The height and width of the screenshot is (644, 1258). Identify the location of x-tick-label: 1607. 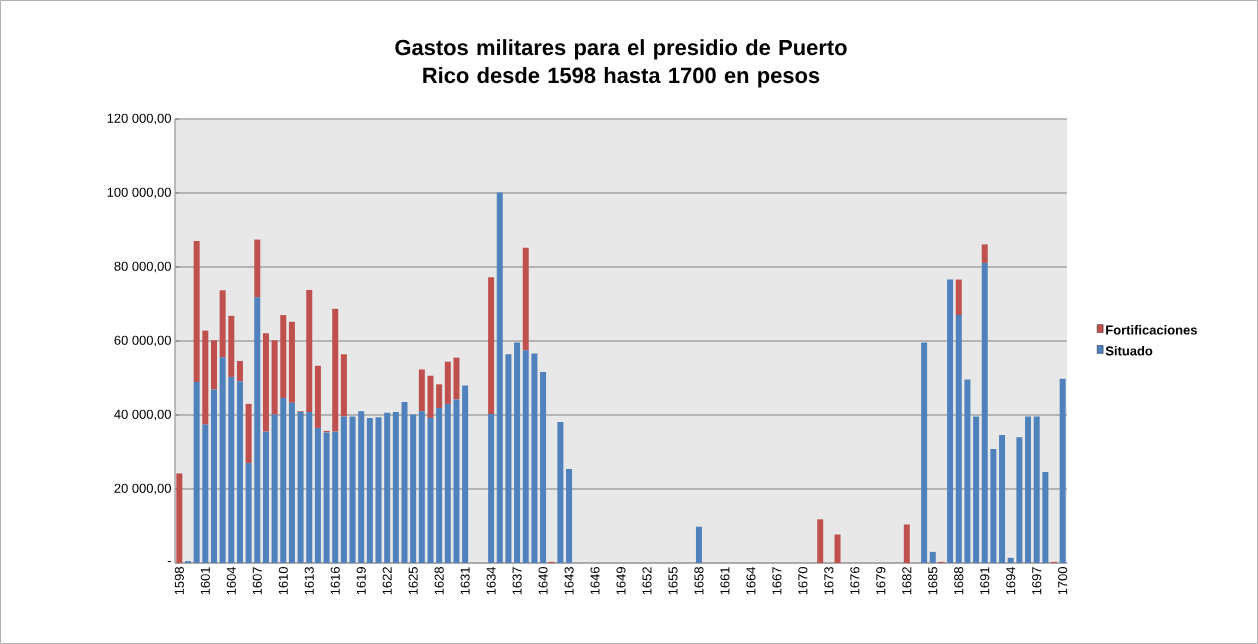
(257, 581).